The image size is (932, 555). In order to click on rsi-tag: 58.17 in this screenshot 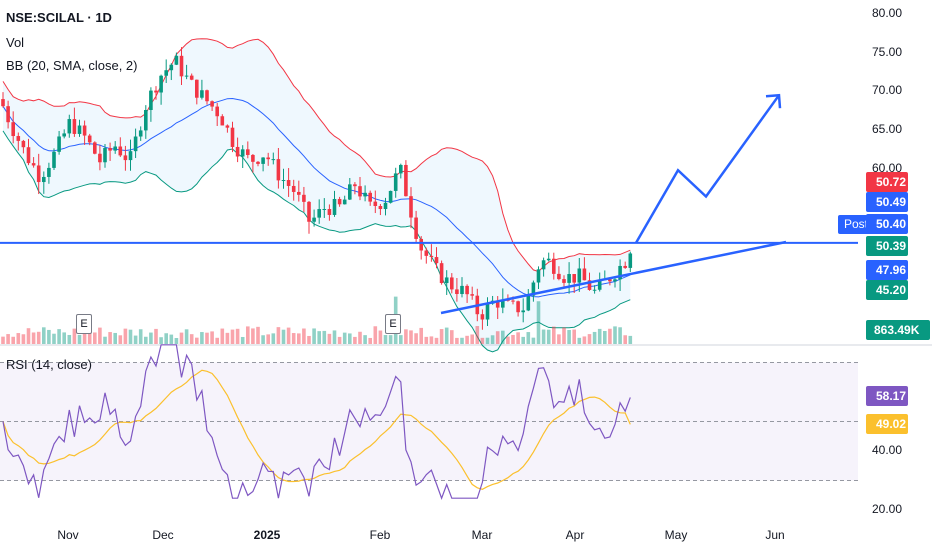, I will do `click(887, 396)`.